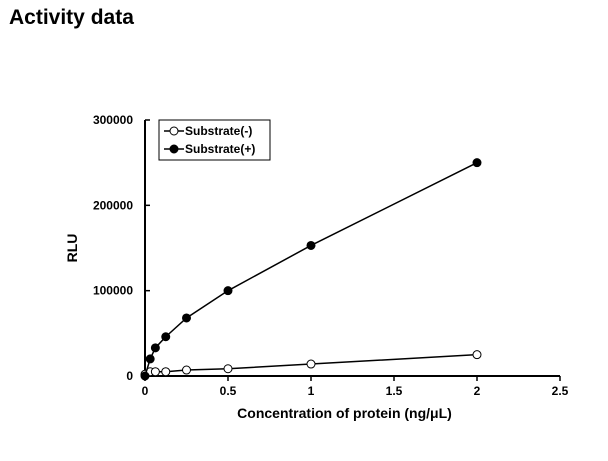  Describe the element at coordinates (311, 391) in the screenshot. I see `x-tick-label: 1` at that location.